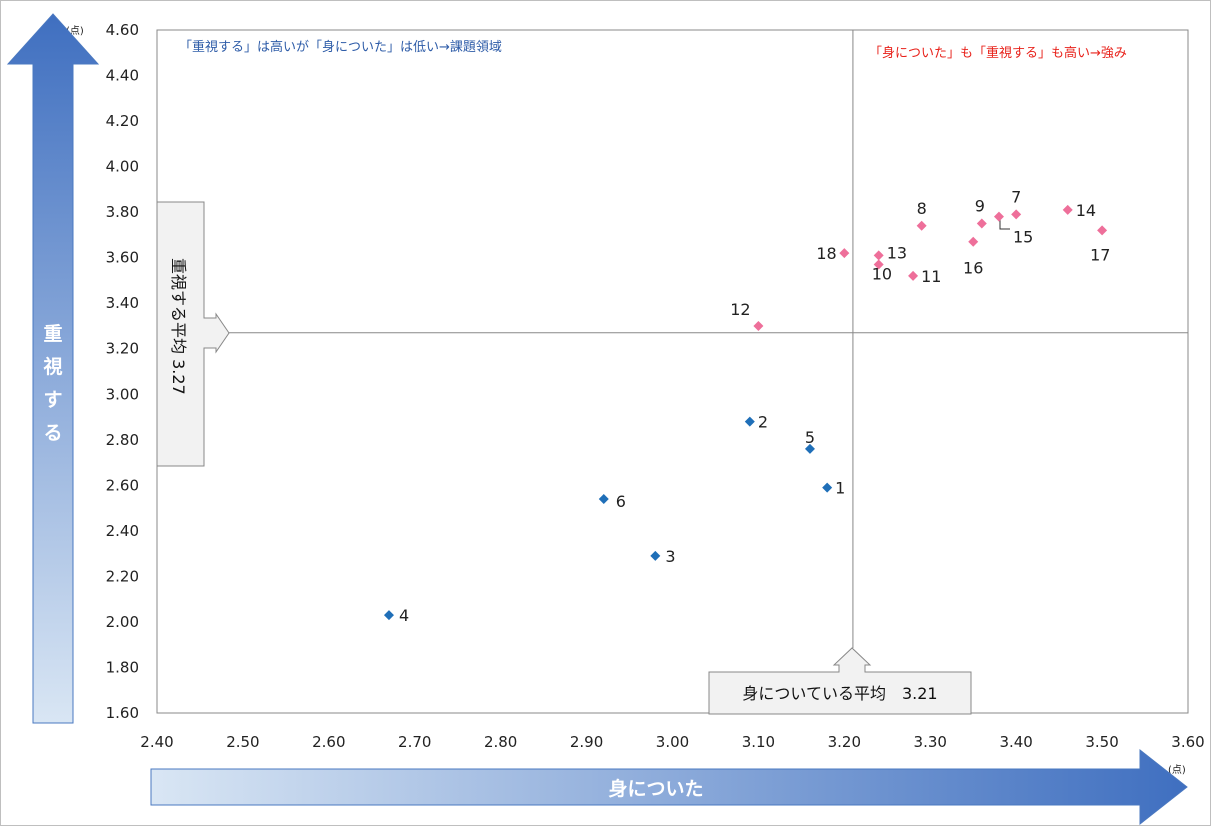 The height and width of the screenshot is (826, 1211). What do you see at coordinates (122, 440) in the screenshot?
I see `y-tick-label: 2.80` at bounding box center [122, 440].